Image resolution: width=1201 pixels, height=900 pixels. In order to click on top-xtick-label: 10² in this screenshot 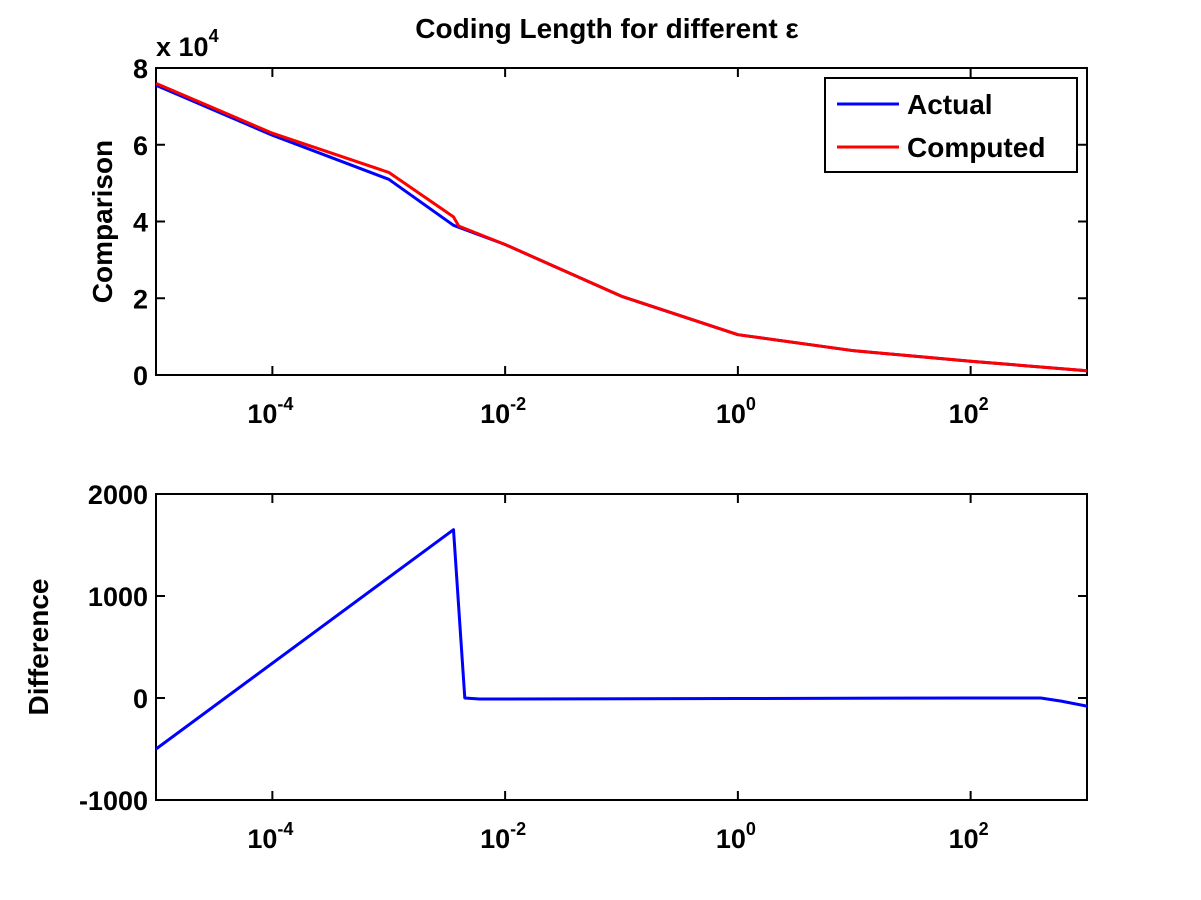, I will do `click(969, 411)`.